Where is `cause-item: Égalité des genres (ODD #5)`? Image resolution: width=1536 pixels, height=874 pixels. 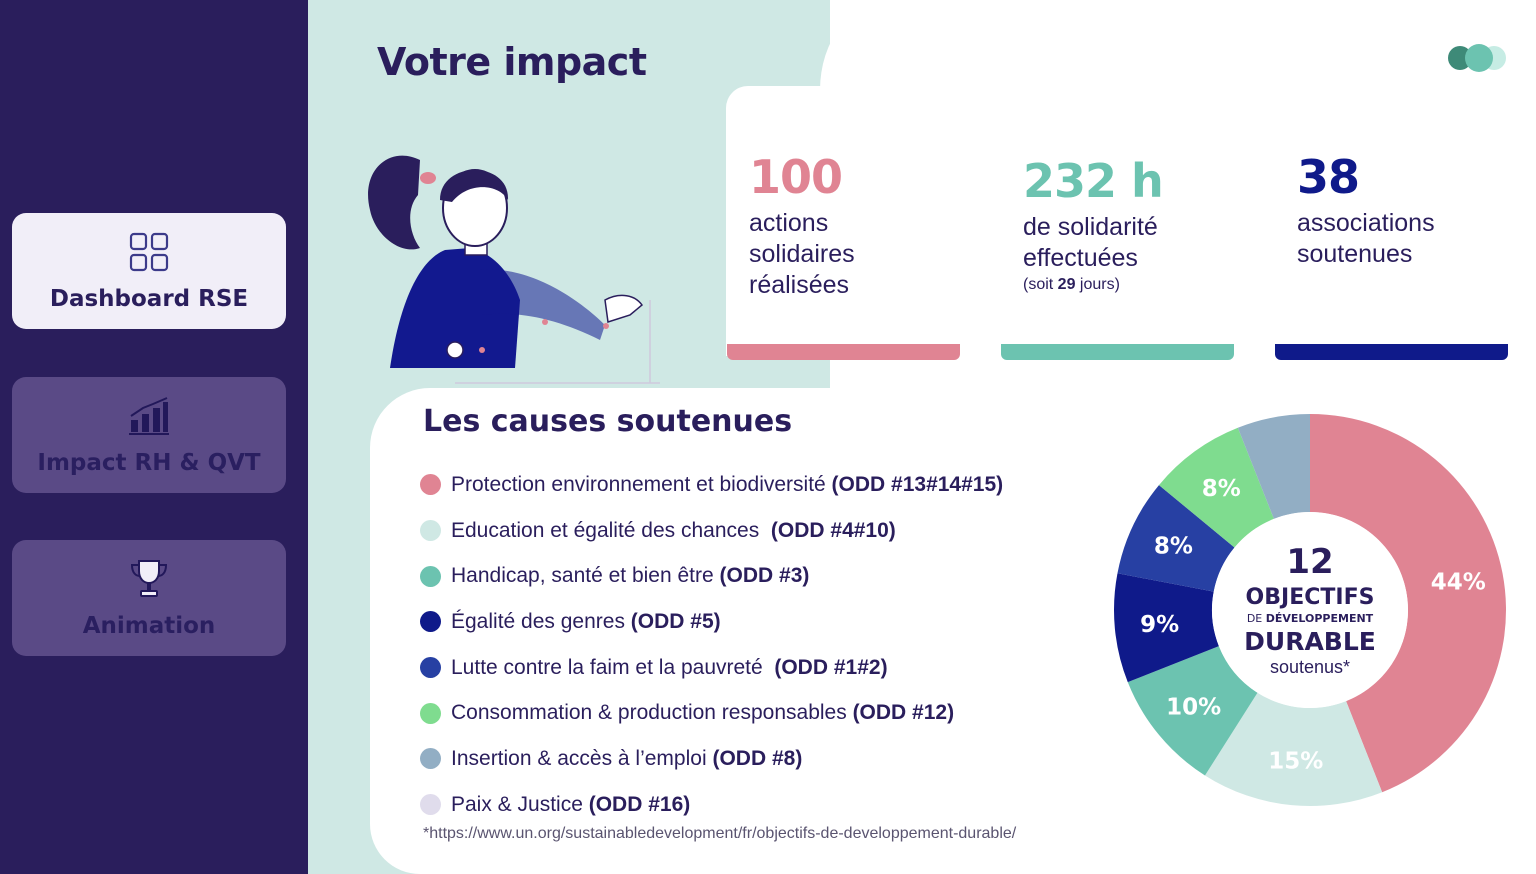
cause-item: Égalité des genres (ODD #5) is located at coordinates (711, 622).